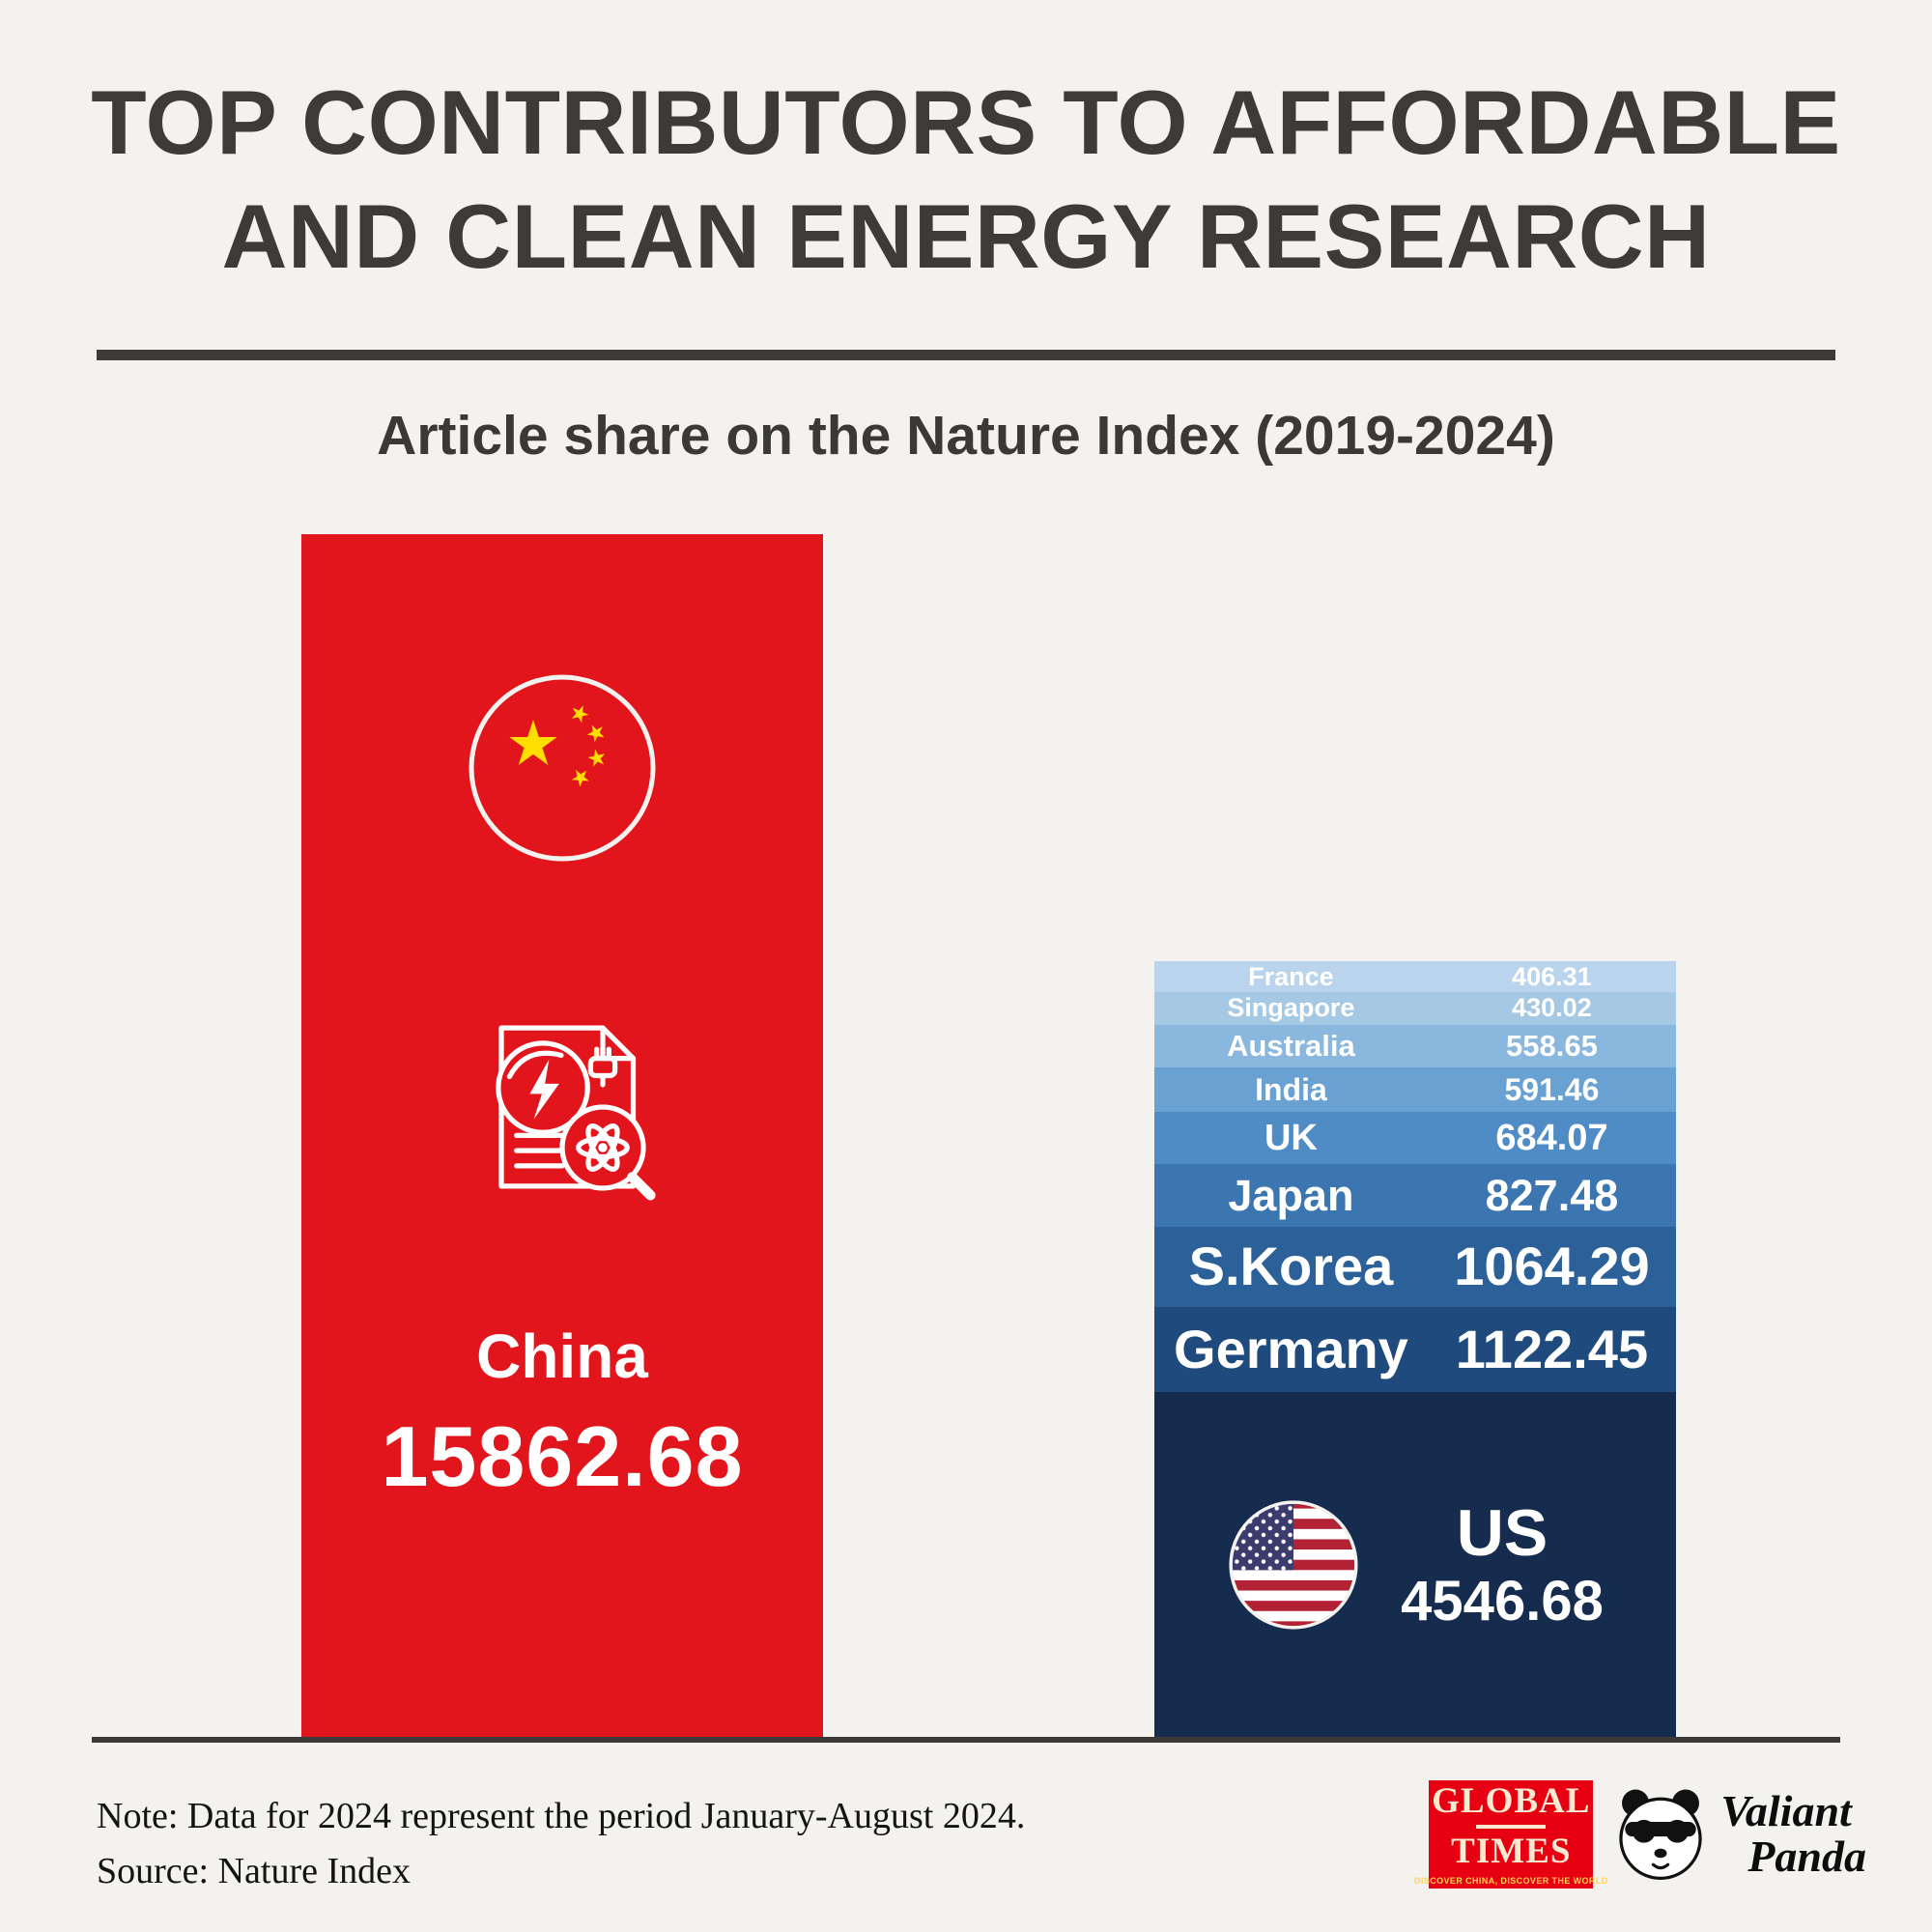 The width and height of the screenshot is (1932, 1932). I want to click on segment-value-us: 4546.68, so click(1502, 1601).